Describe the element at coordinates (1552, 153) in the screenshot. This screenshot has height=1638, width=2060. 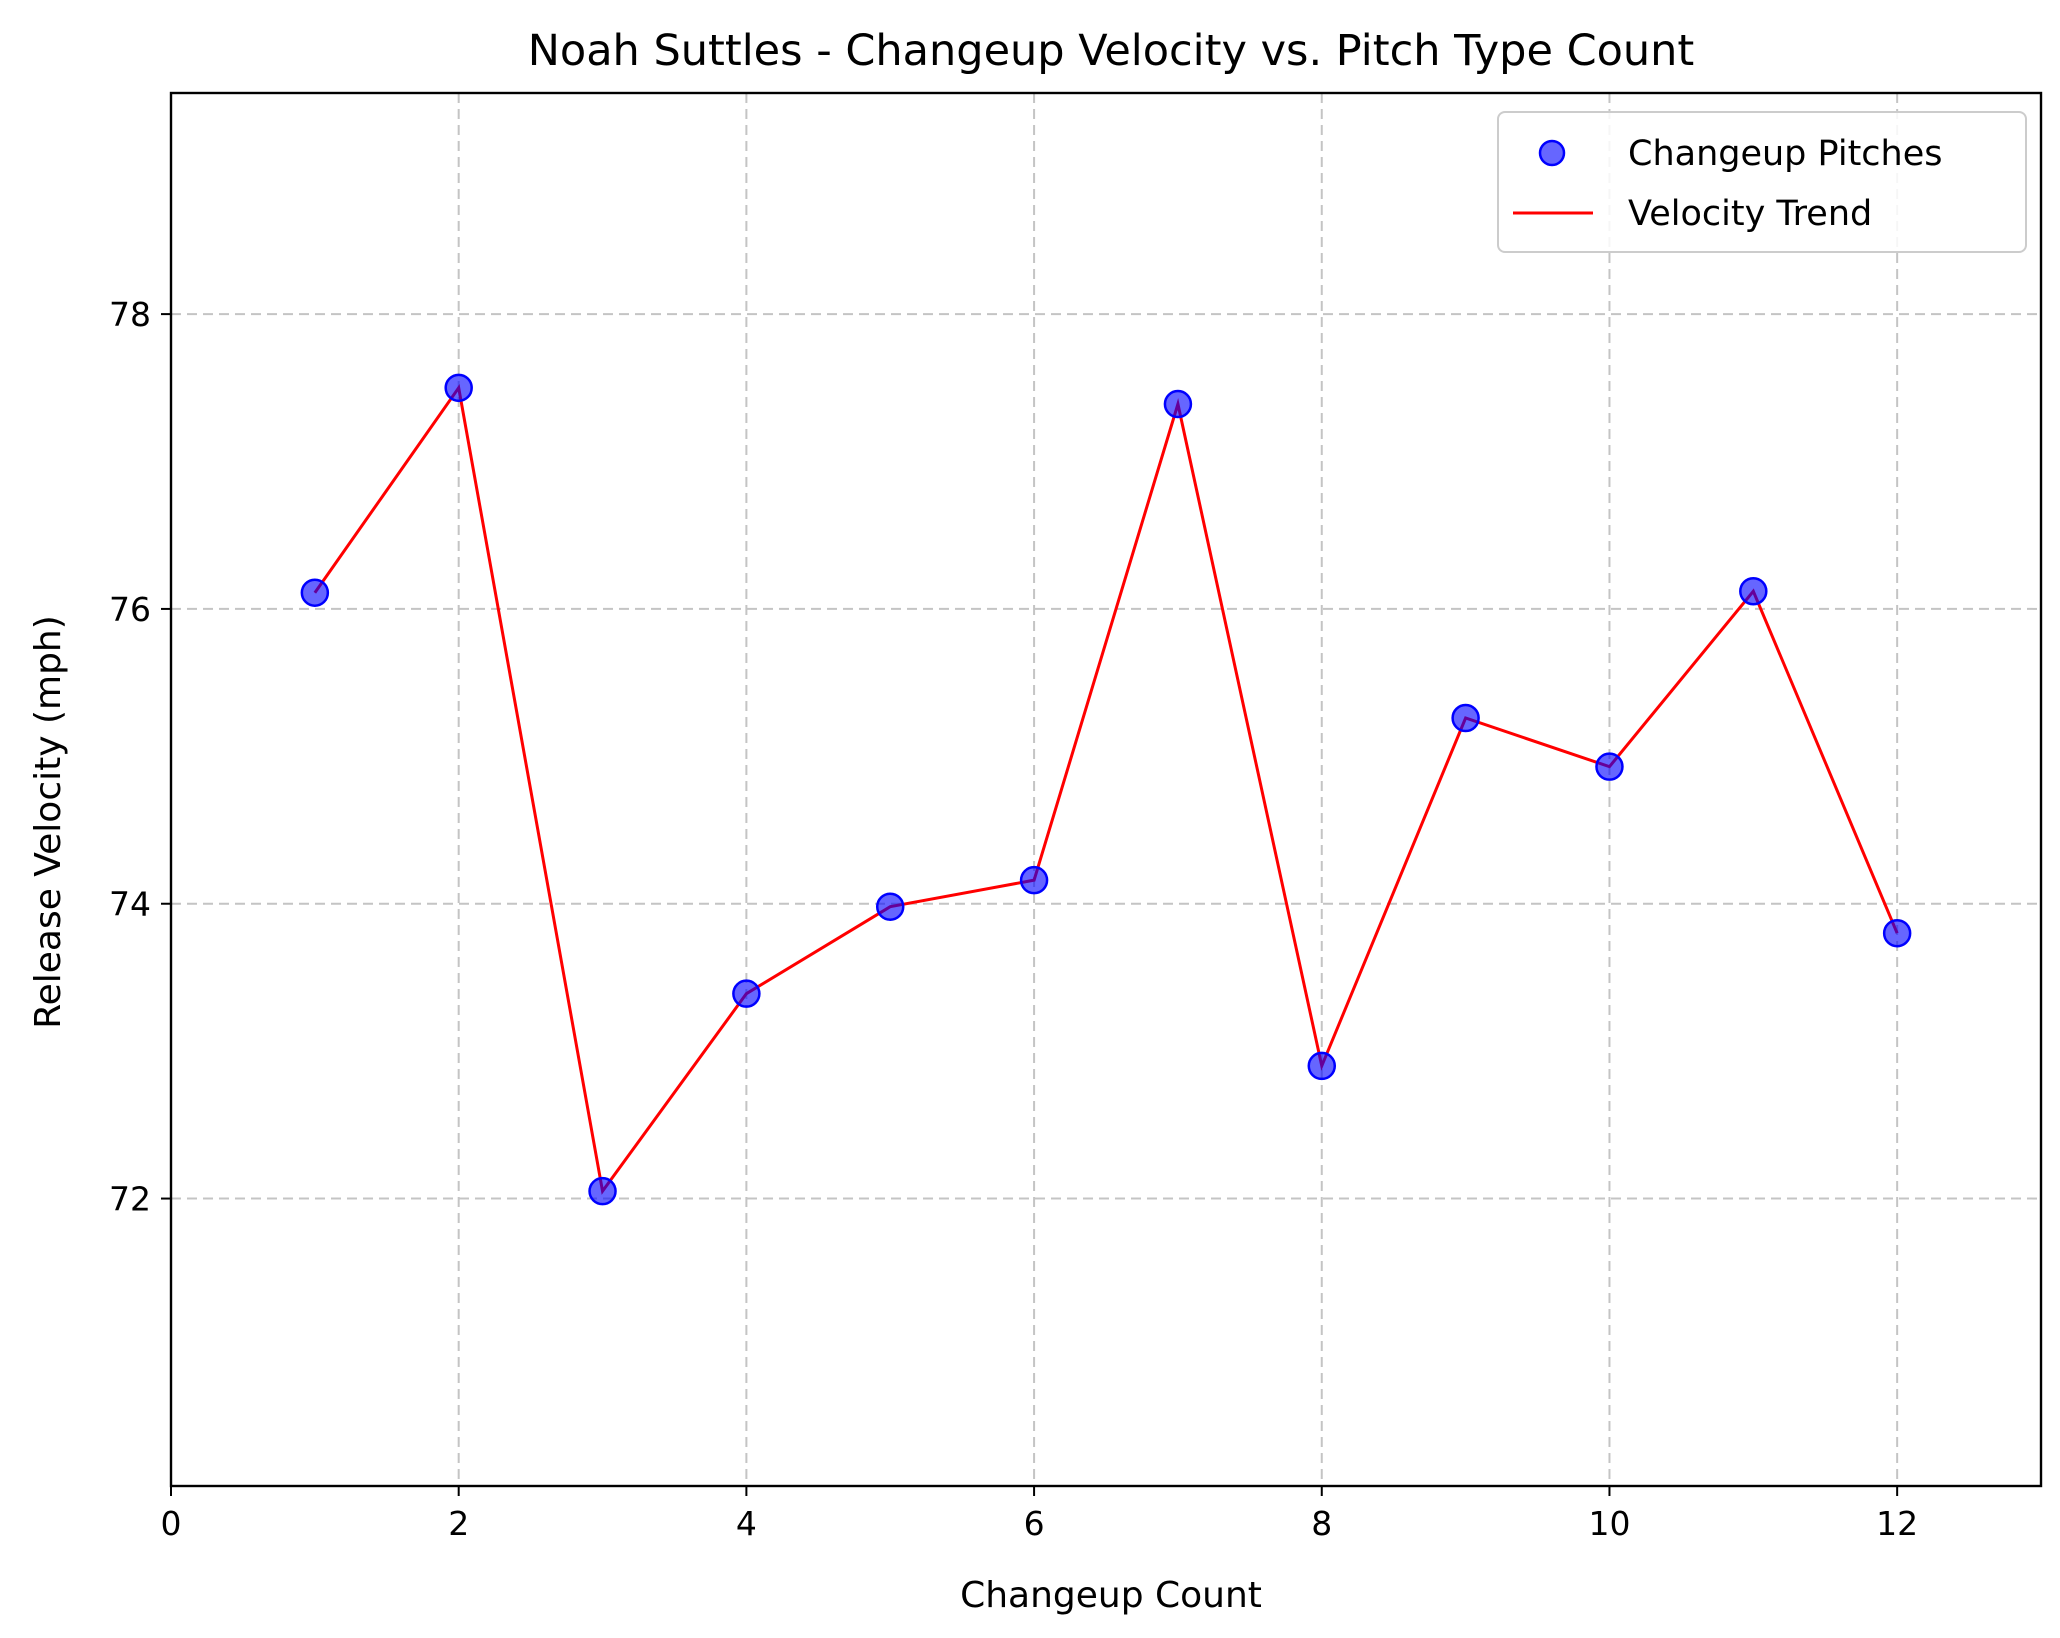
I see `legend-marker-changeup-pitches` at that location.